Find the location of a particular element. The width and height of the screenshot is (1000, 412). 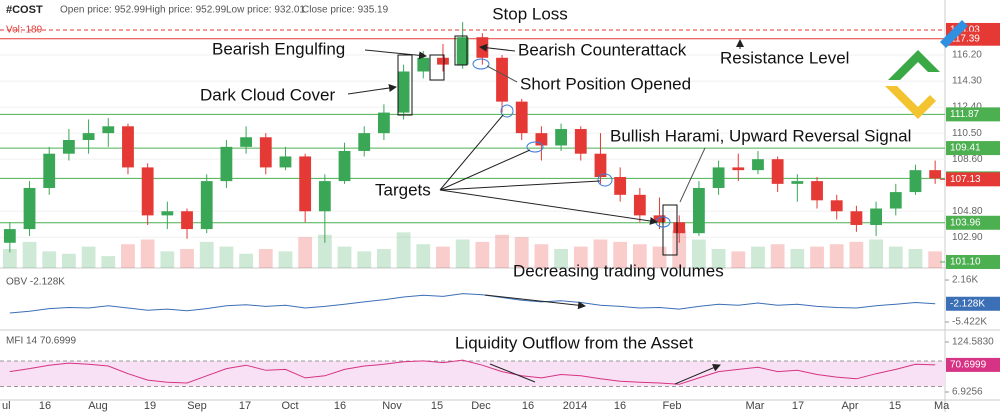

pointer is located at coordinates (502, 74).